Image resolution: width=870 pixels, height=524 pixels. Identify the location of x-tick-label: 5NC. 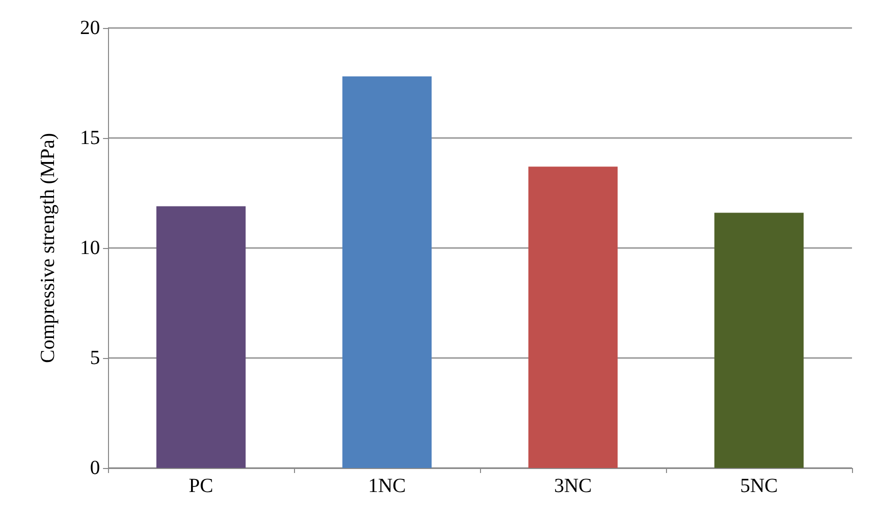
(759, 486).